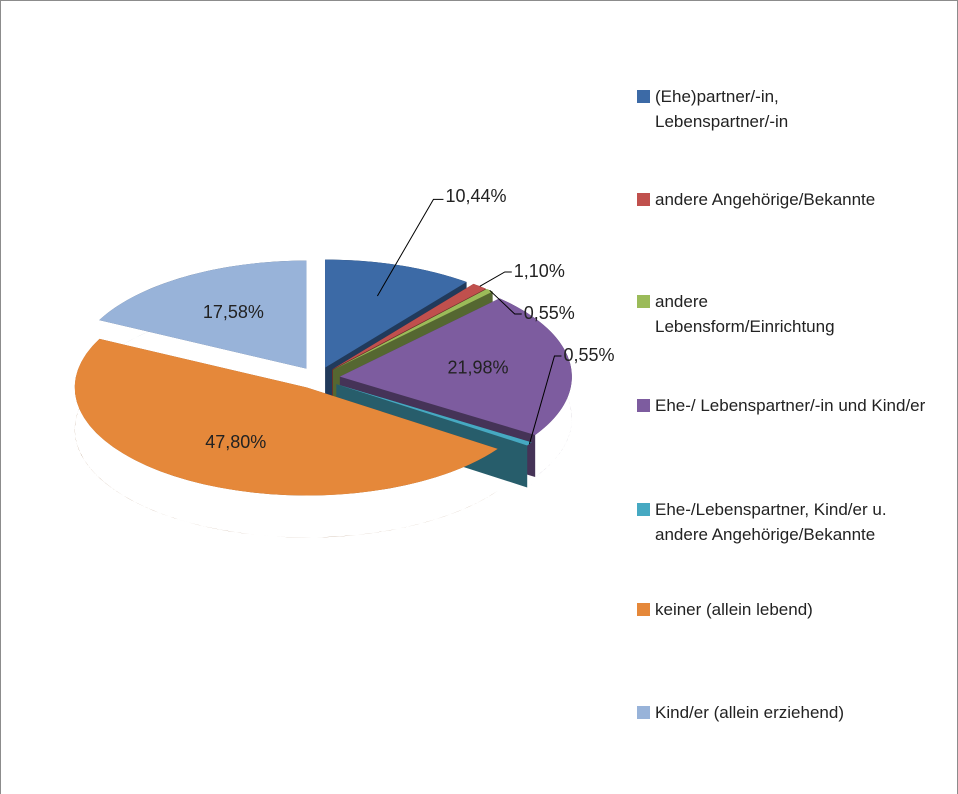  What do you see at coordinates (749, 712) in the screenshot?
I see `legend-label: Kind/er (allein erziehend)` at bounding box center [749, 712].